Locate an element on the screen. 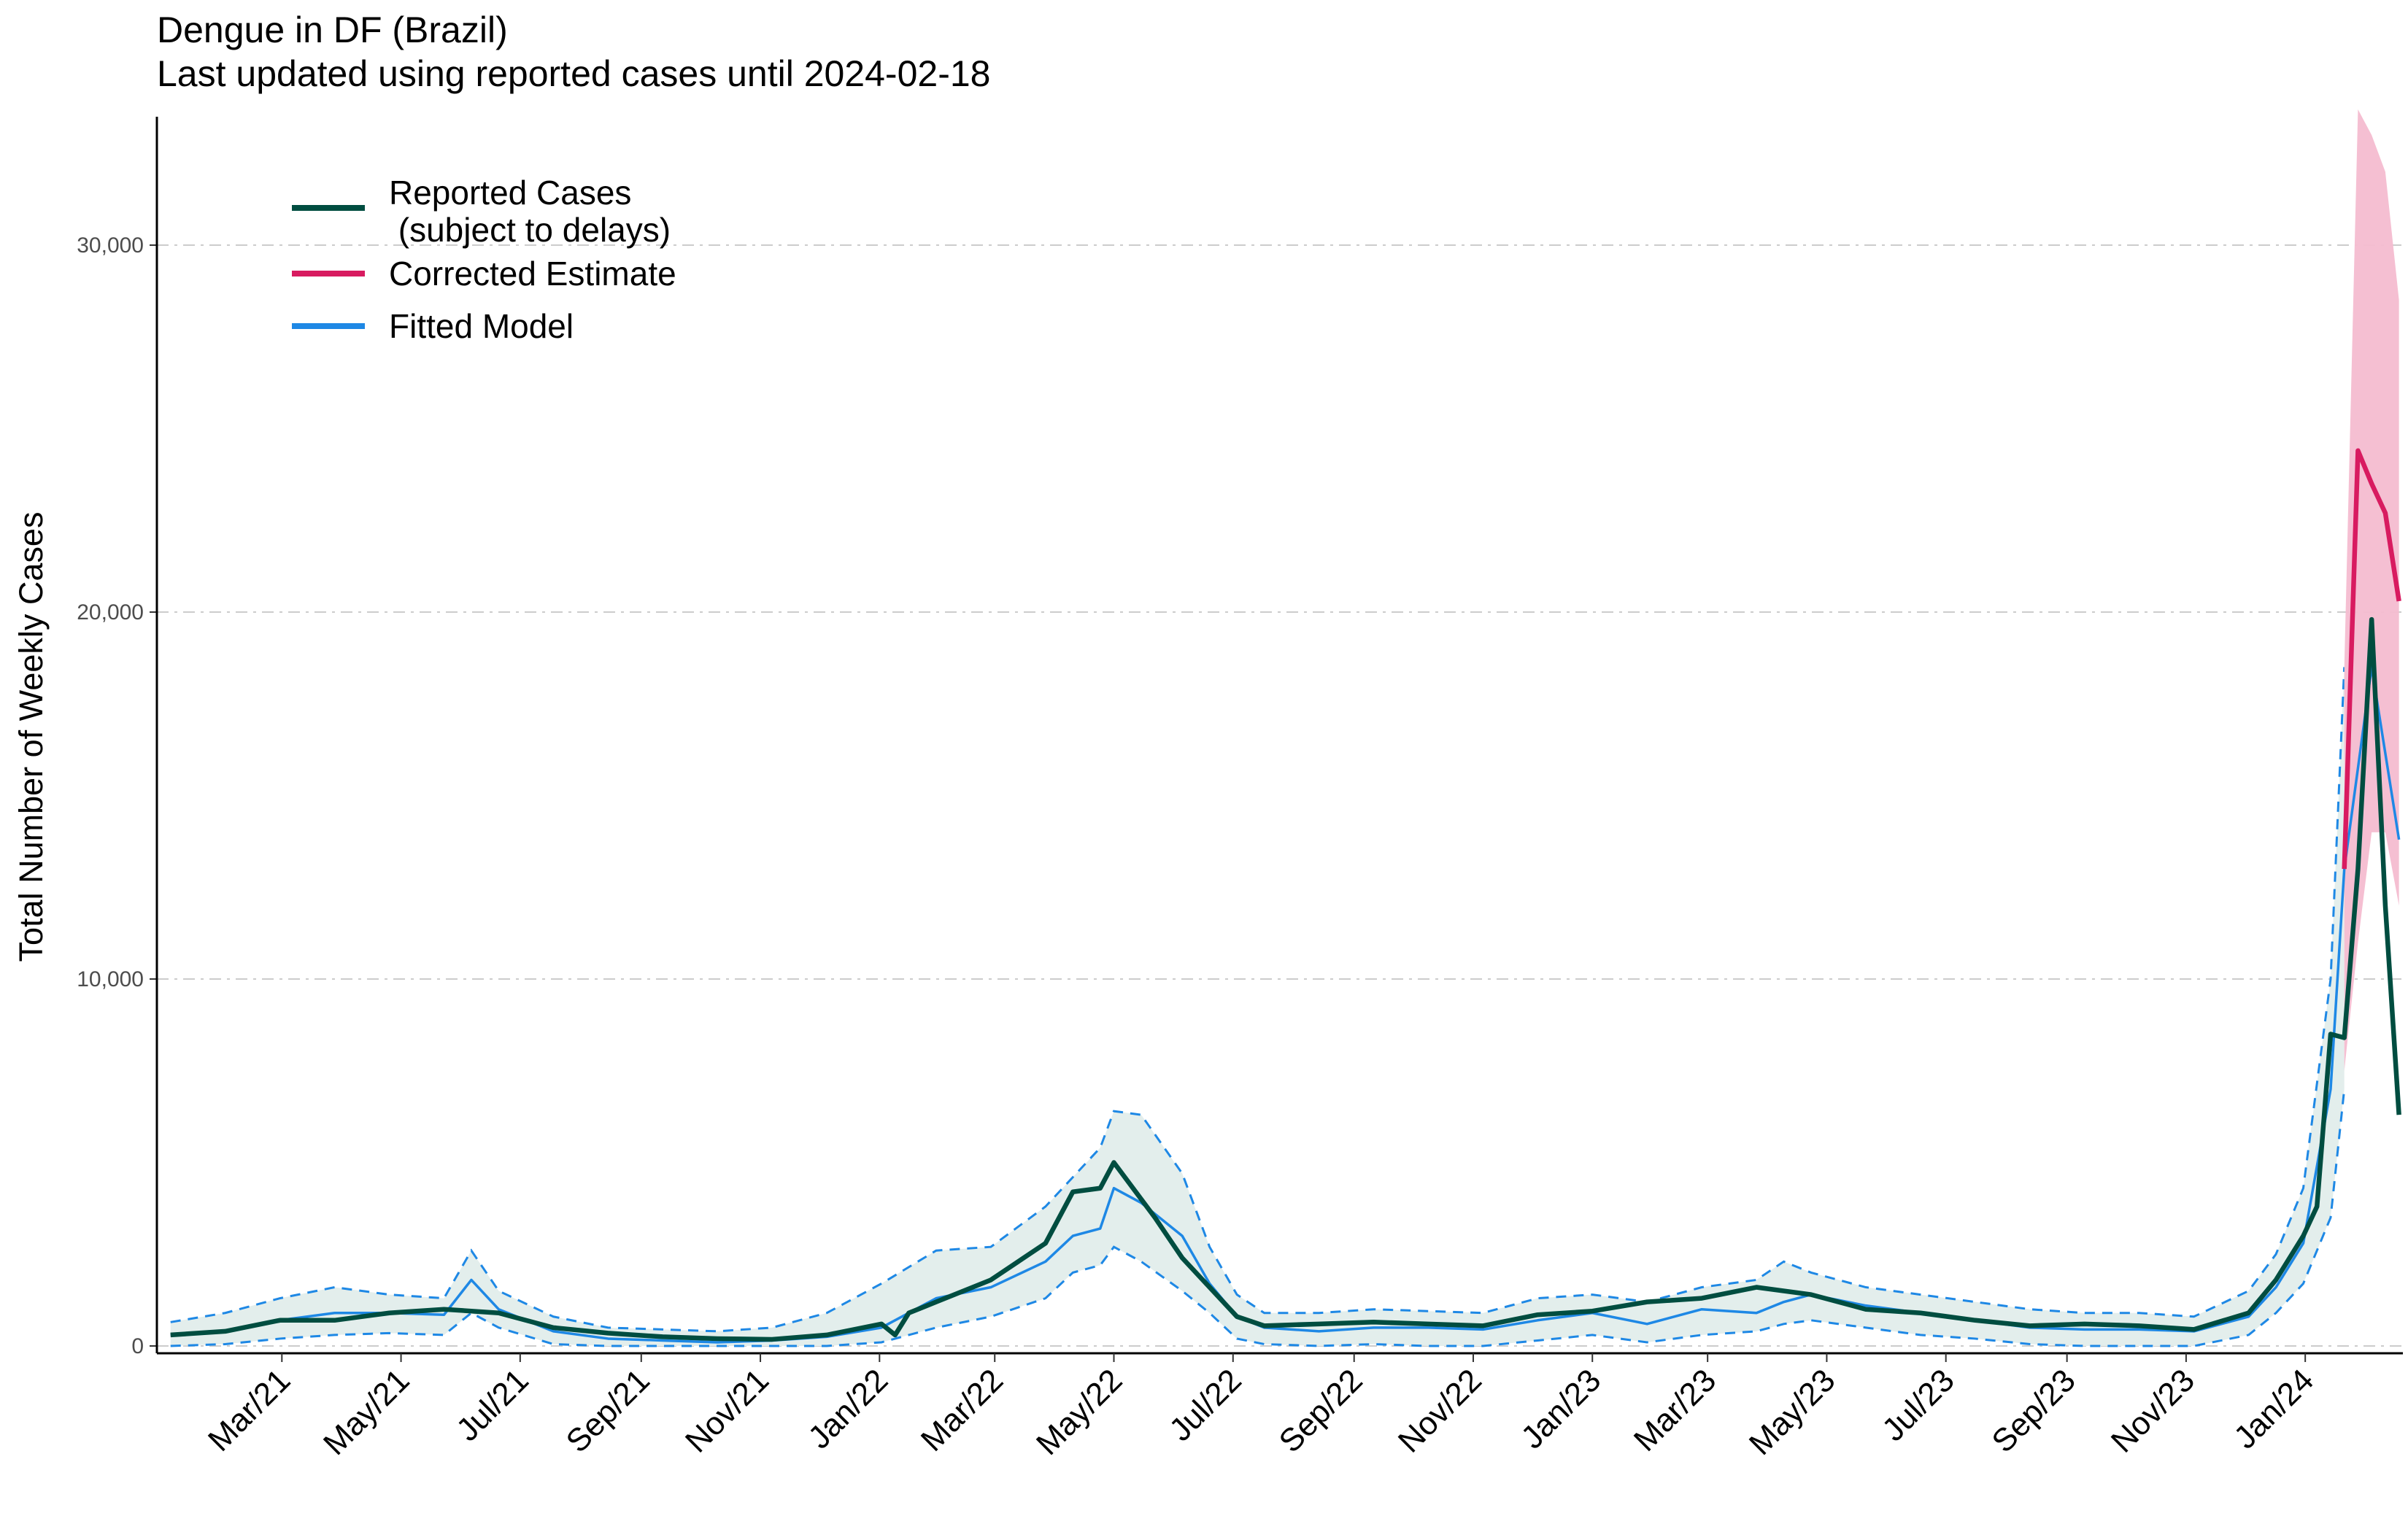 The height and width of the screenshot is (1532, 2408). x-tick-label: Nov/23 is located at coordinates (2152, 1411).